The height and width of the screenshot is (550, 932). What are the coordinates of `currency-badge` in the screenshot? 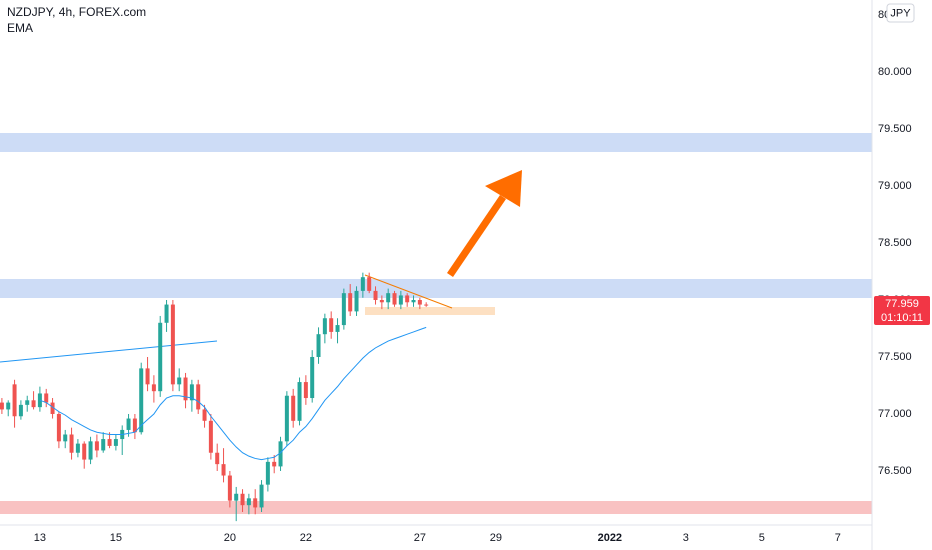 It's located at (900, 13).